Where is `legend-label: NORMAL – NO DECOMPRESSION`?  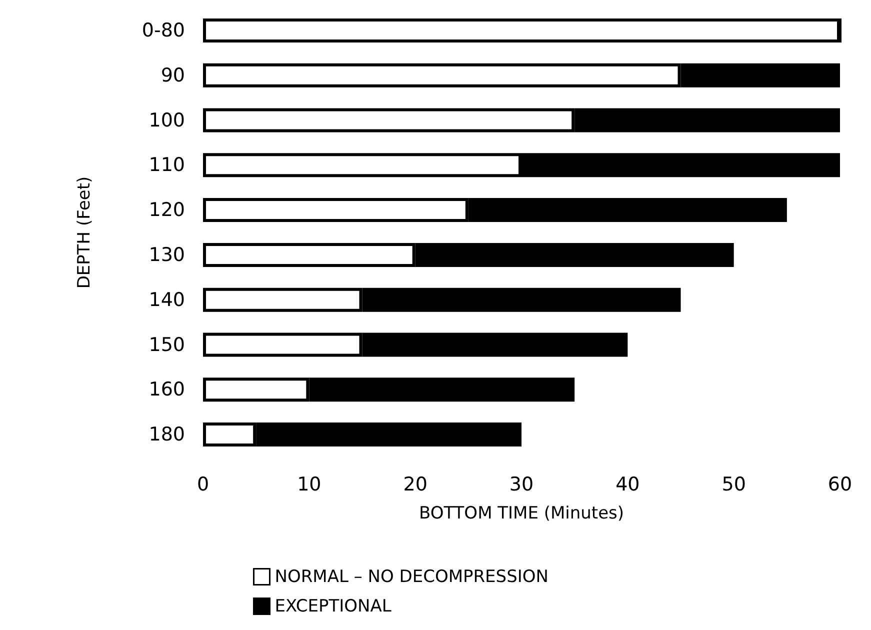 legend-label: NORMAL – NO DECOMPRESSION is located at coordinates (411, 576).